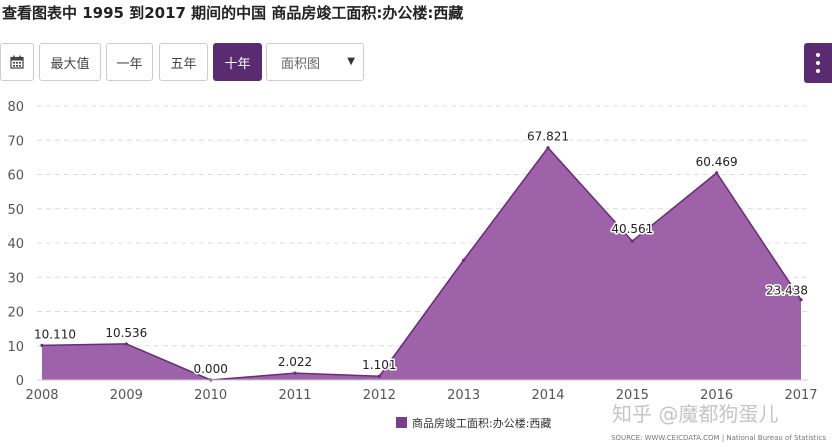 The image size is (832, 447). I want to click on x-axis: 2008 2009 2010 2011 2012 2013 2014 2015 2016 2017, so click(421, 391).